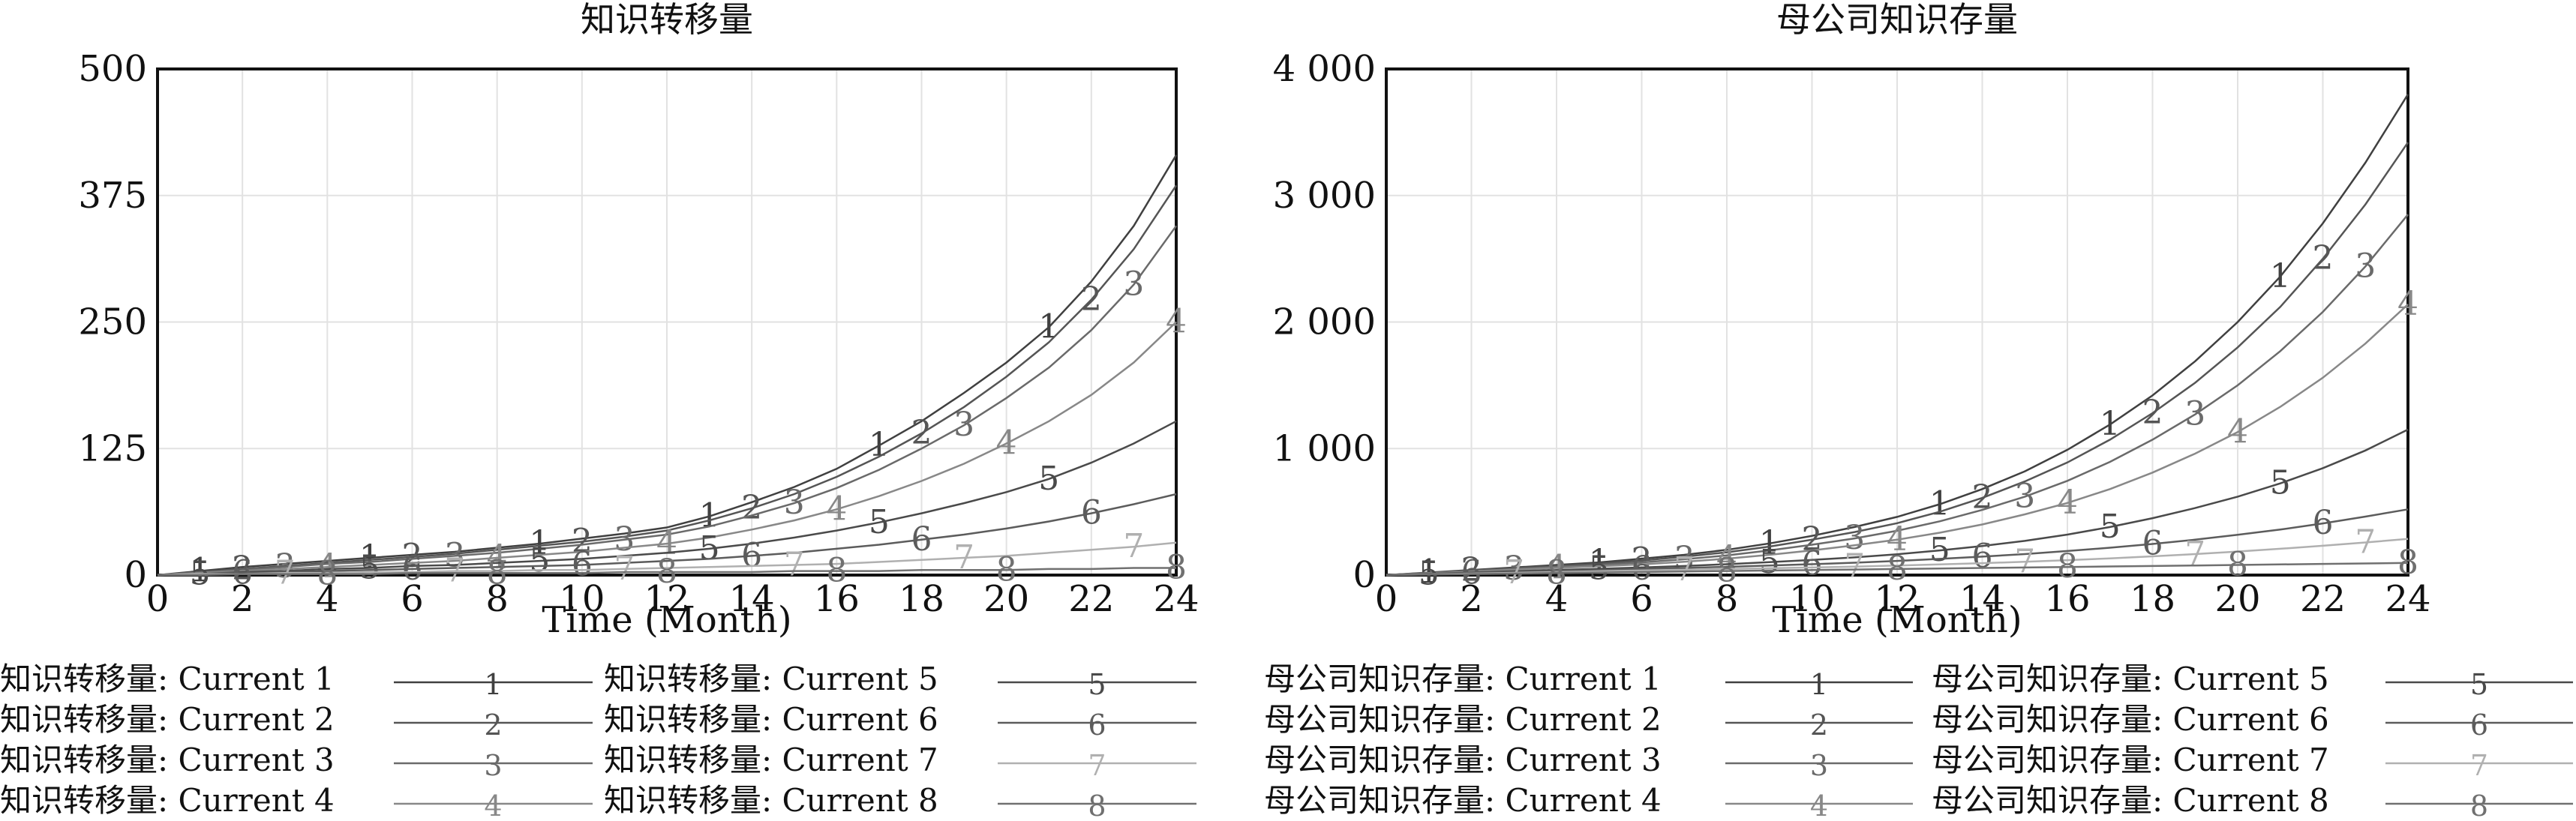  Describe the element at coordinates (2323, 599) in the screenshot. I see `x-tick-label: 22` at that location.